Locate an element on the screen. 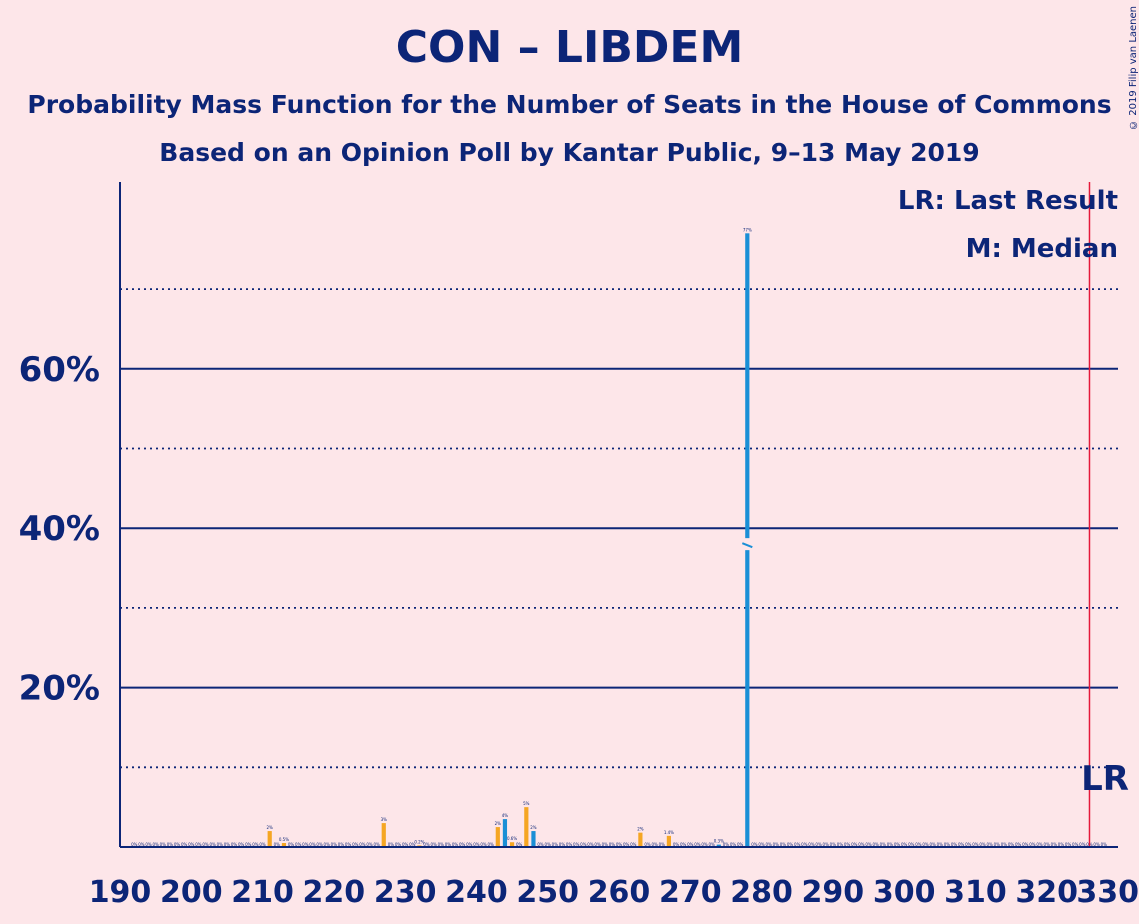 This screenshot has width=1139, height=924. bar-value-label-232: 0.2% is located at coordinates (419, 841).